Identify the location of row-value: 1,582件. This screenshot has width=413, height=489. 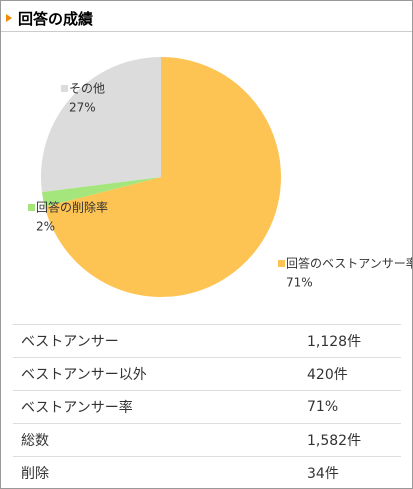
(350, 440).